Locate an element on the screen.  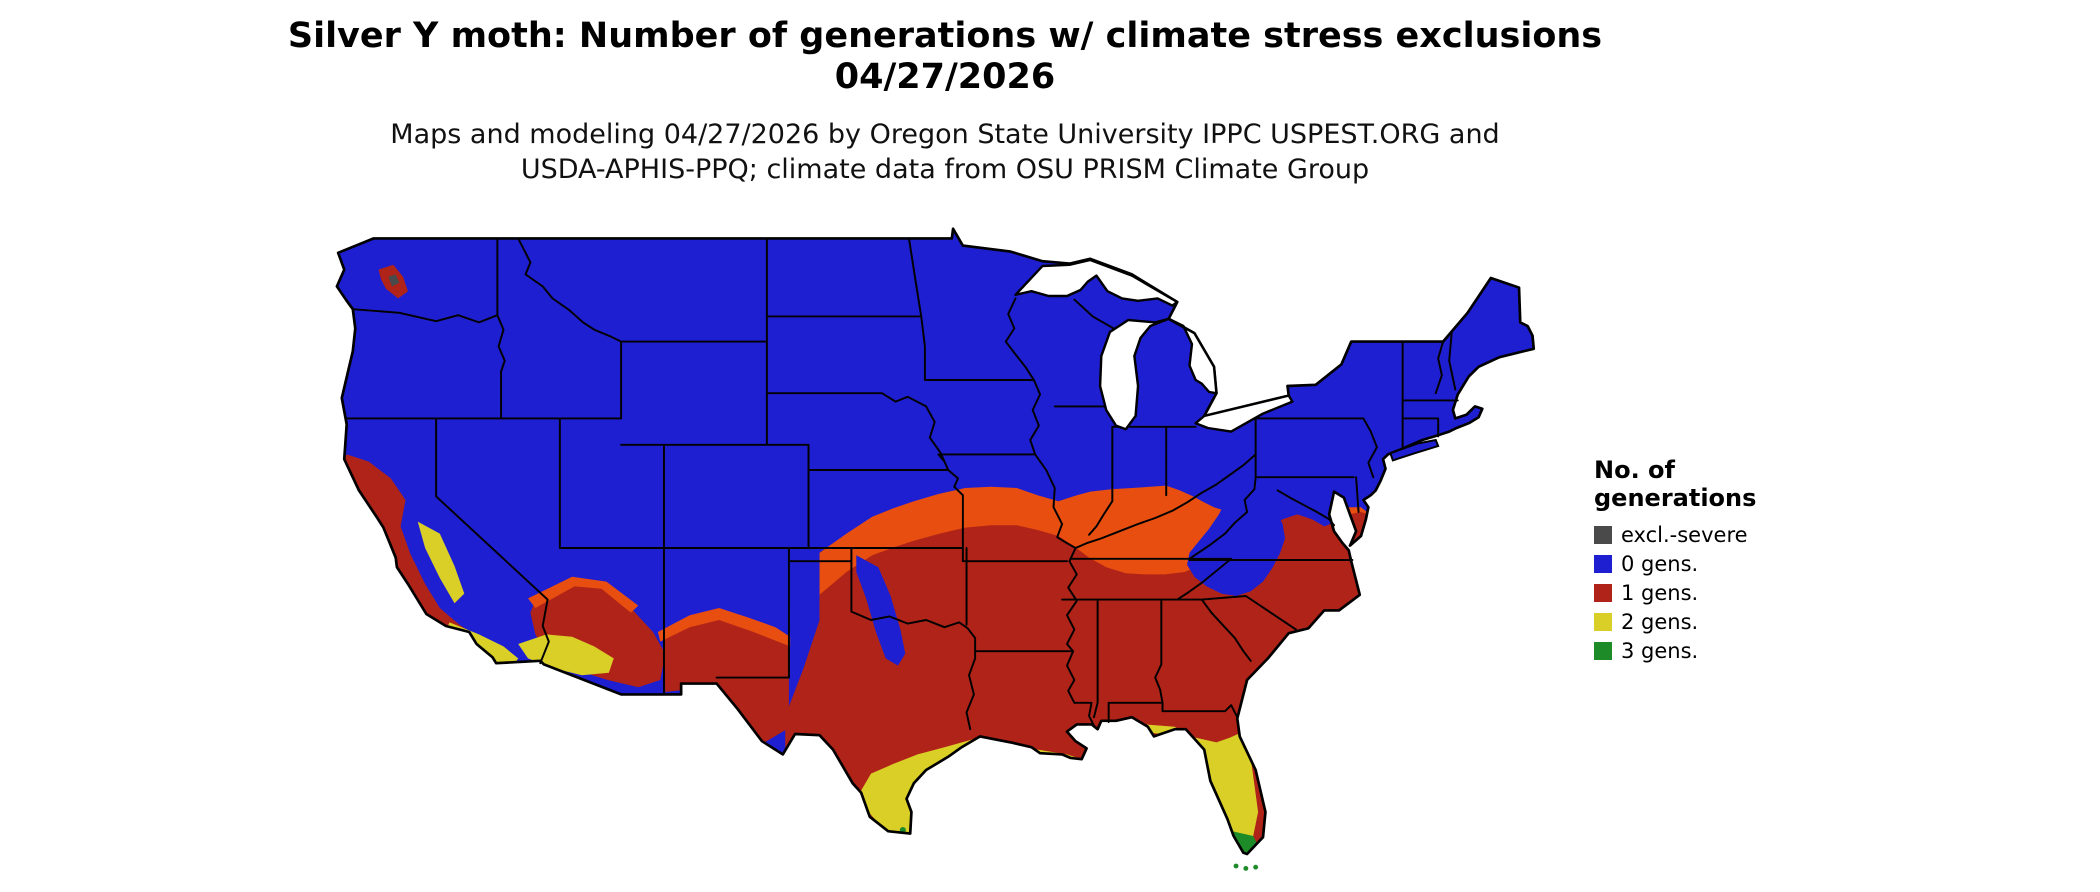
zone-0-plains-wedge is located at coordinates (881, 610).